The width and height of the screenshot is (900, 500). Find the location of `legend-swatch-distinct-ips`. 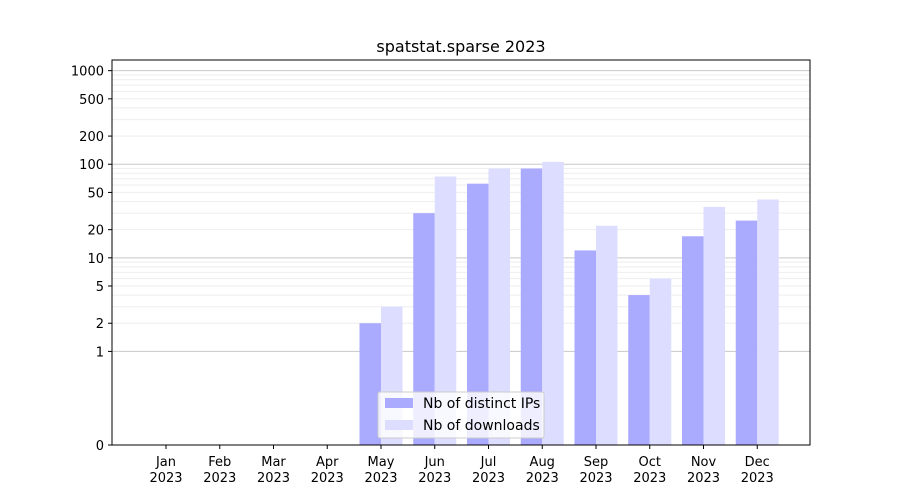

legend-swatch-distinct-ips is located at coordinates (399, 403).